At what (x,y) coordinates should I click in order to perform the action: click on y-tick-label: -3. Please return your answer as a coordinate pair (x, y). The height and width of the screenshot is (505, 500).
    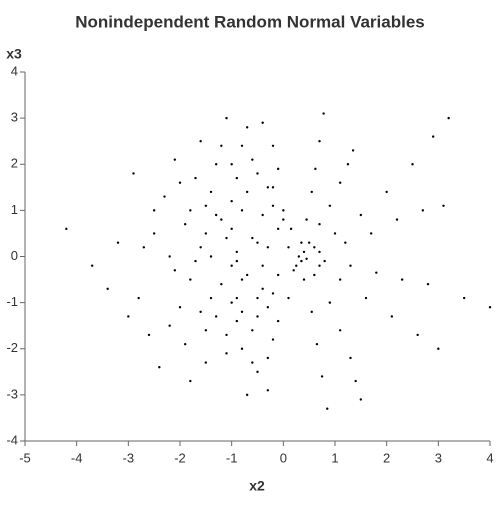
    Looking at the image, I should click on (12, 393).